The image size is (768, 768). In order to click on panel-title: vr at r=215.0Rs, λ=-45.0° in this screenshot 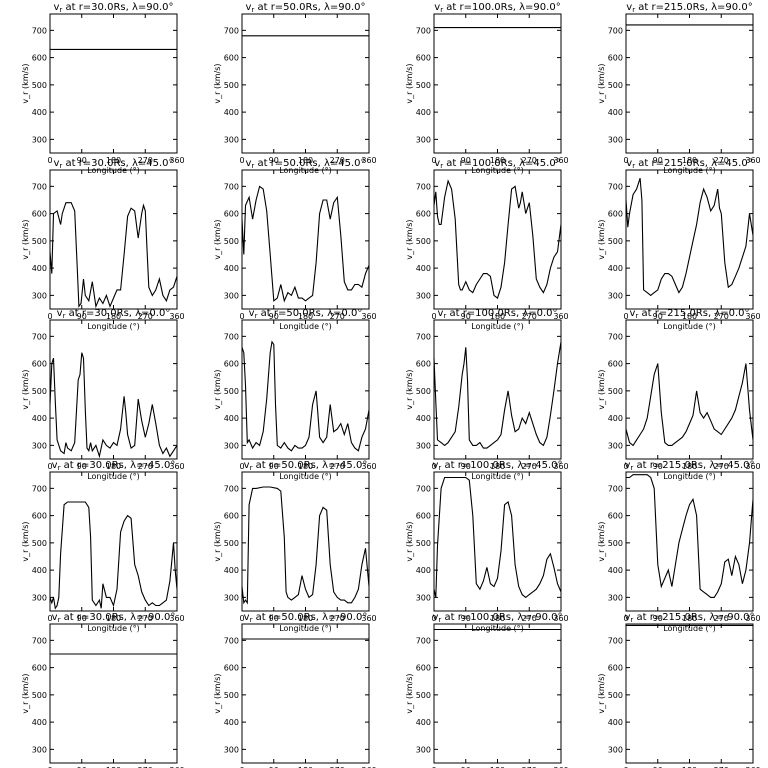, I will do `click(689, 466)`.